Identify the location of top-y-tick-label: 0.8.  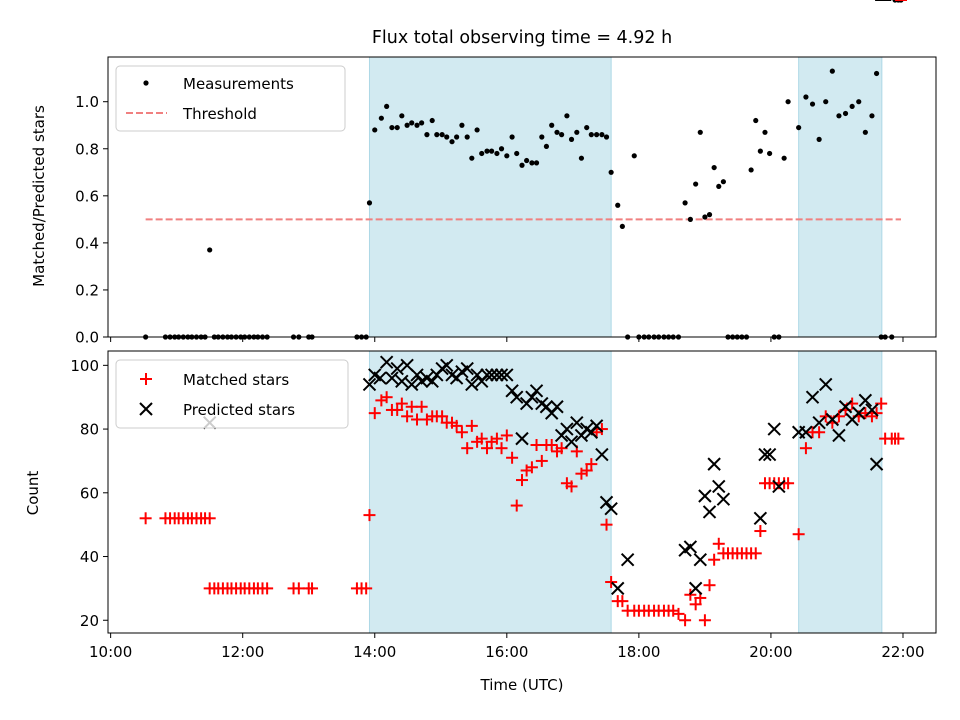
(87, 149).